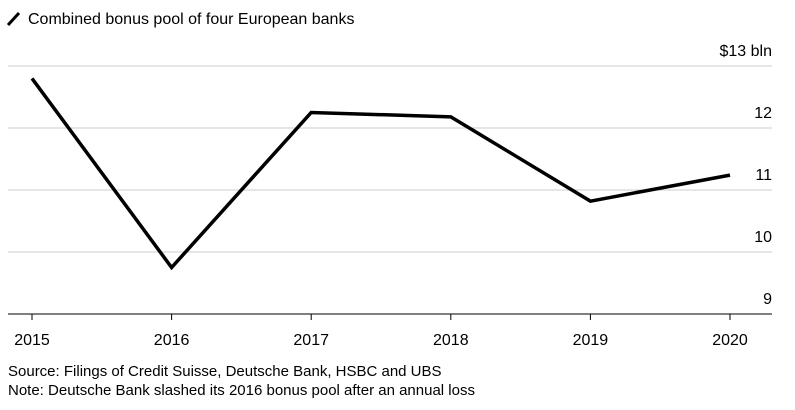 The width and height of the screenshot is (795, 410). Describe the element at coordinates (746, 175) in the screenshot. I see `y-axis-tick-labels: 9 10 11 12 $13 bln` at that location.